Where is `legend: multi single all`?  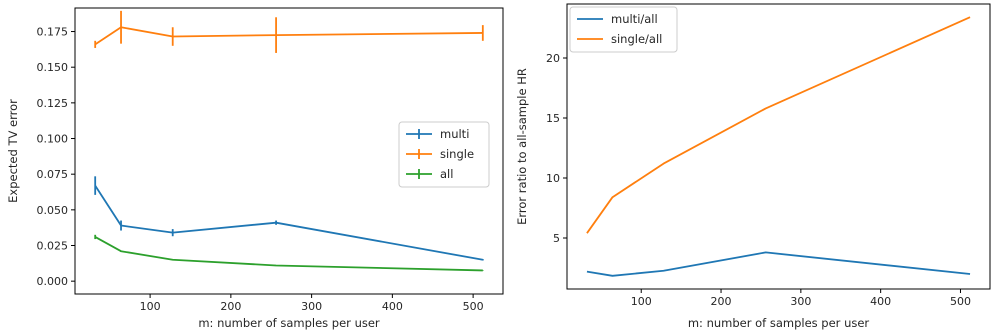
legend: multi single all is located at coordinates (444, 154).